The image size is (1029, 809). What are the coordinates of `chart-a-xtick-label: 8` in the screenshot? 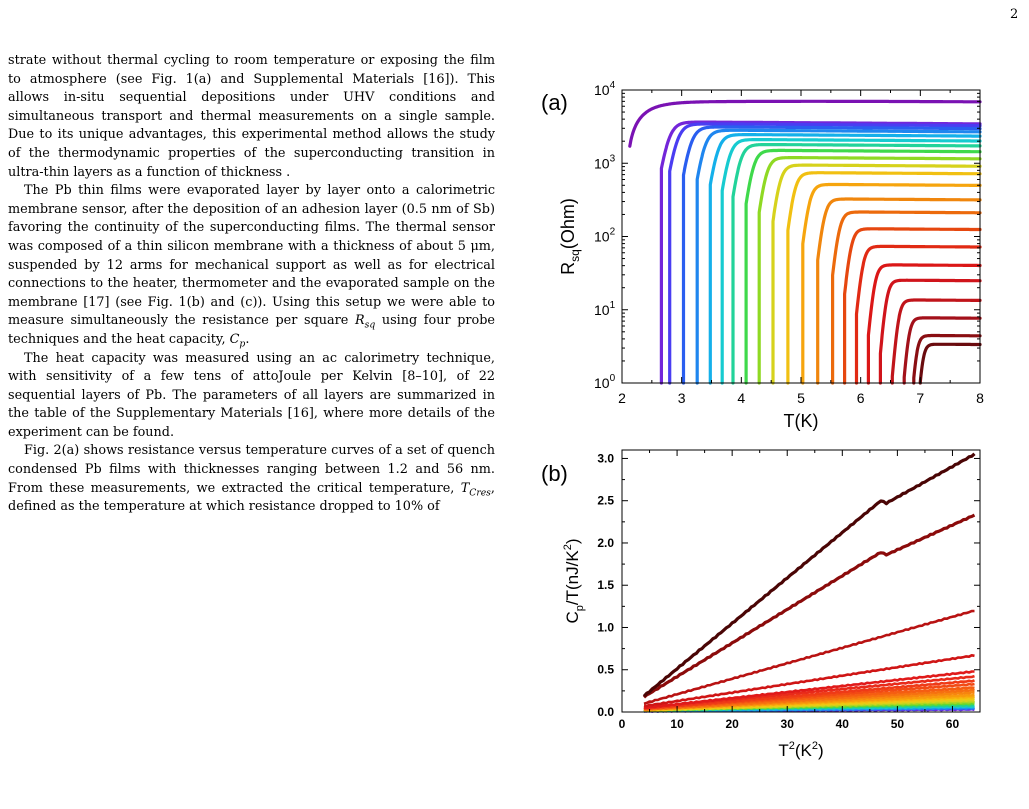 It's located at (980, 398).